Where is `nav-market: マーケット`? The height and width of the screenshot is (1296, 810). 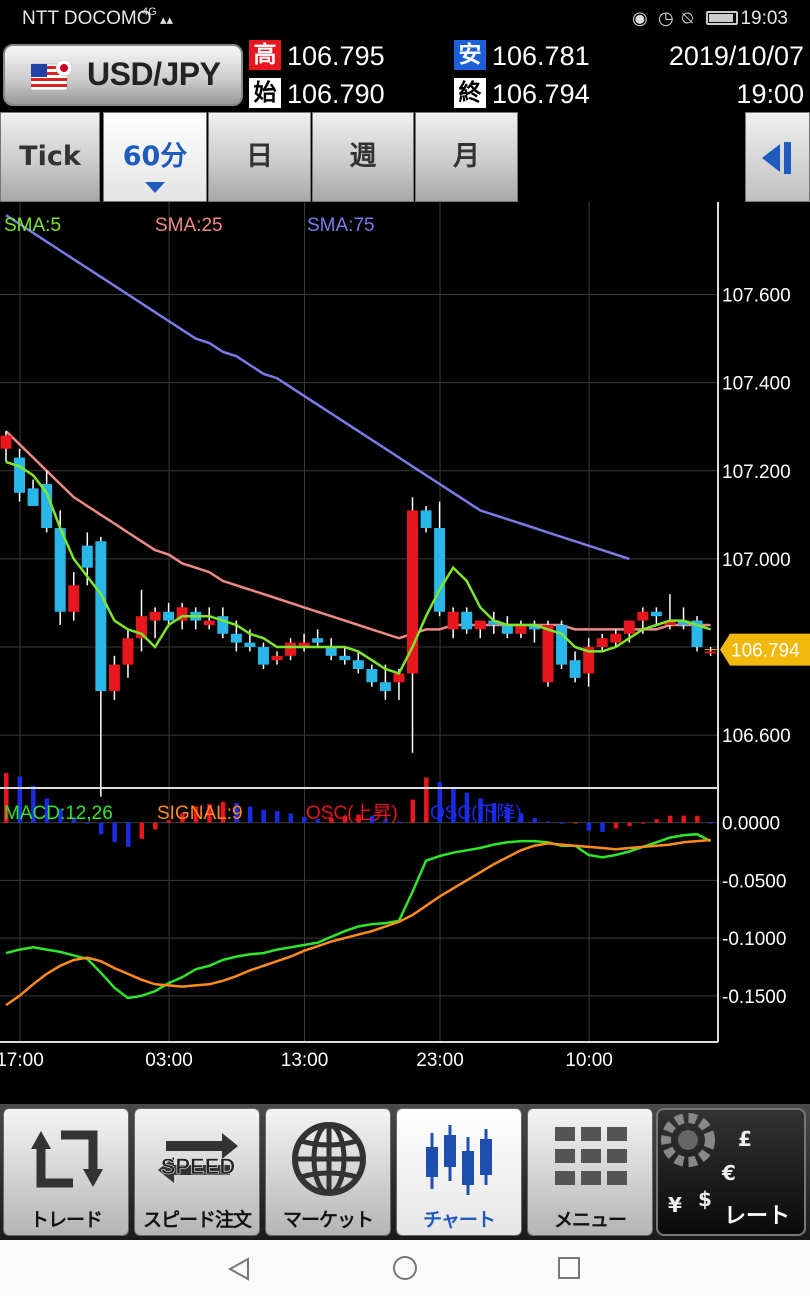 nav-market: マーケット is located at coordinates (328, 1172).